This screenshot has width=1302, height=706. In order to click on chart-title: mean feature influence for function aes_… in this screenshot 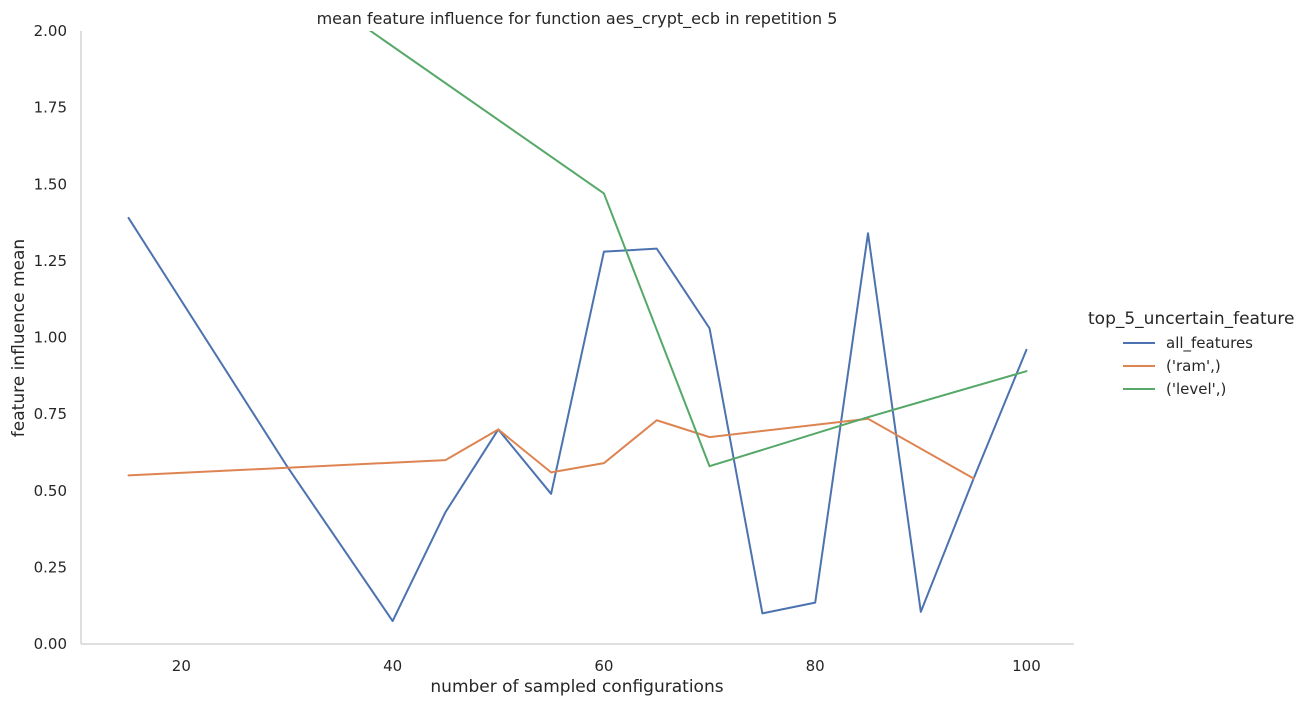, I will do `click(577, 19)`.